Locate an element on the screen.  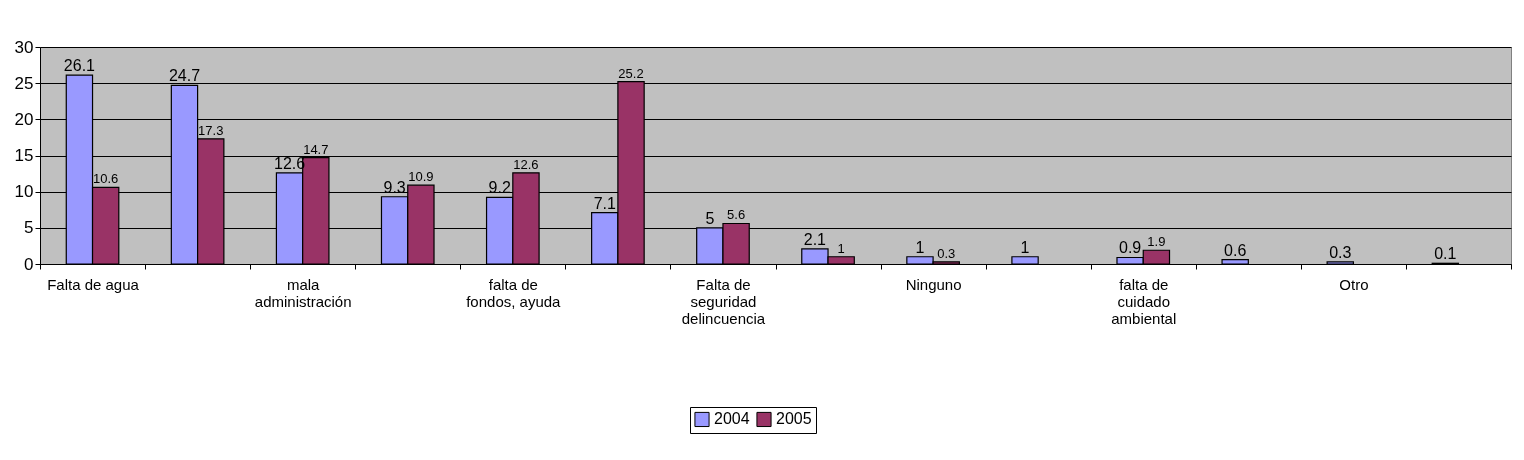
data-label: 0.9 is located at coordinates (1130, 248).